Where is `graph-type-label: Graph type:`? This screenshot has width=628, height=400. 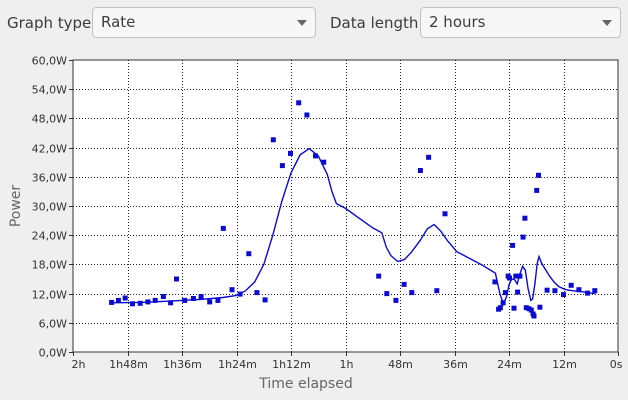
graph-type-label: Graph type: is located at coordinates (52, 23).